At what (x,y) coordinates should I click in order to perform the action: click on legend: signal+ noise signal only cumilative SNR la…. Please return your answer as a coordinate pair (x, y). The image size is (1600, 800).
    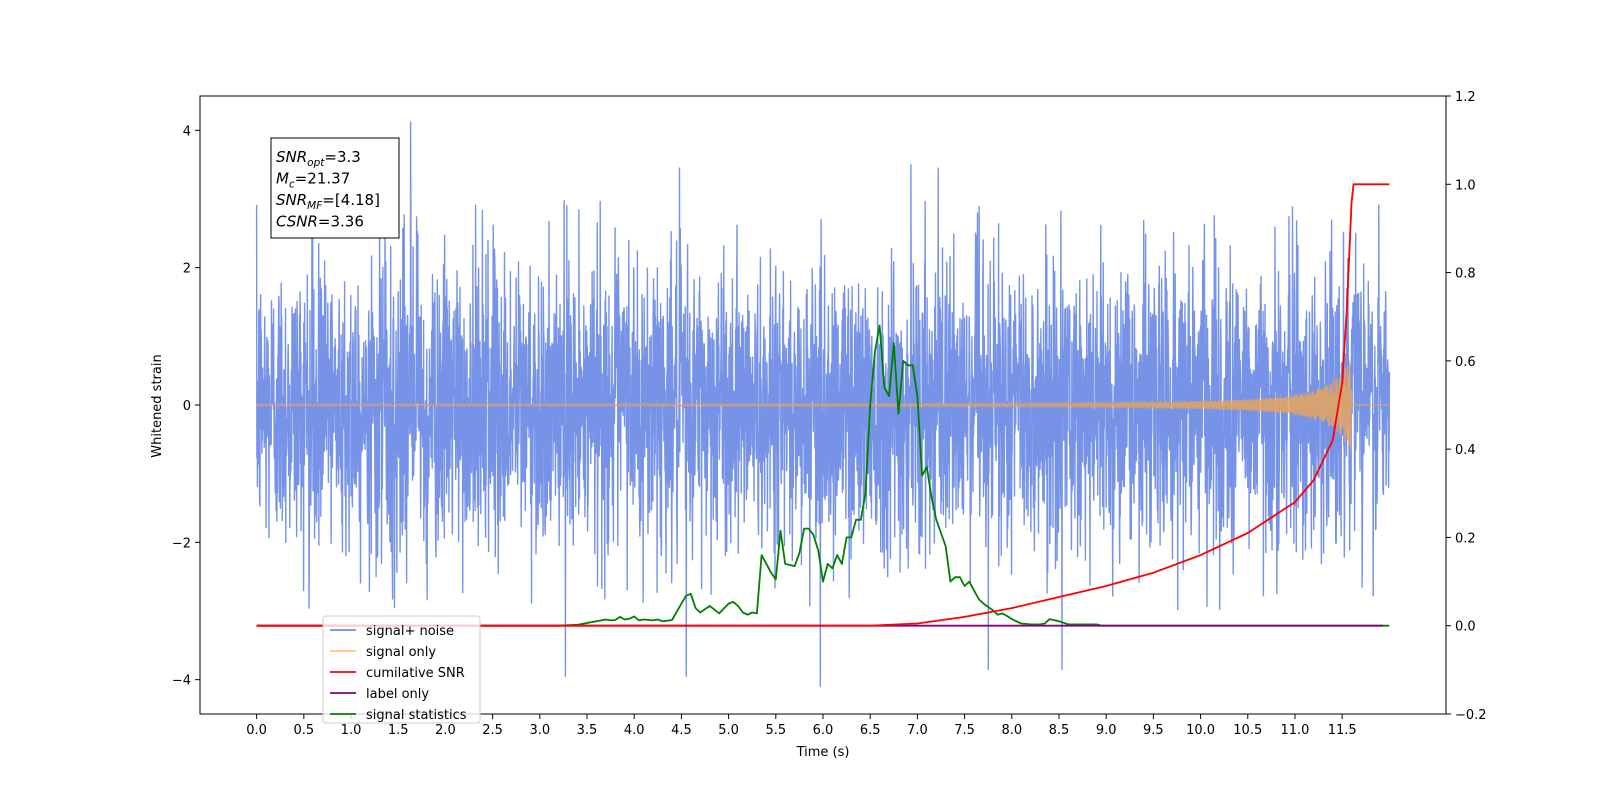
    Looking at the image, I should click on (401, 669).